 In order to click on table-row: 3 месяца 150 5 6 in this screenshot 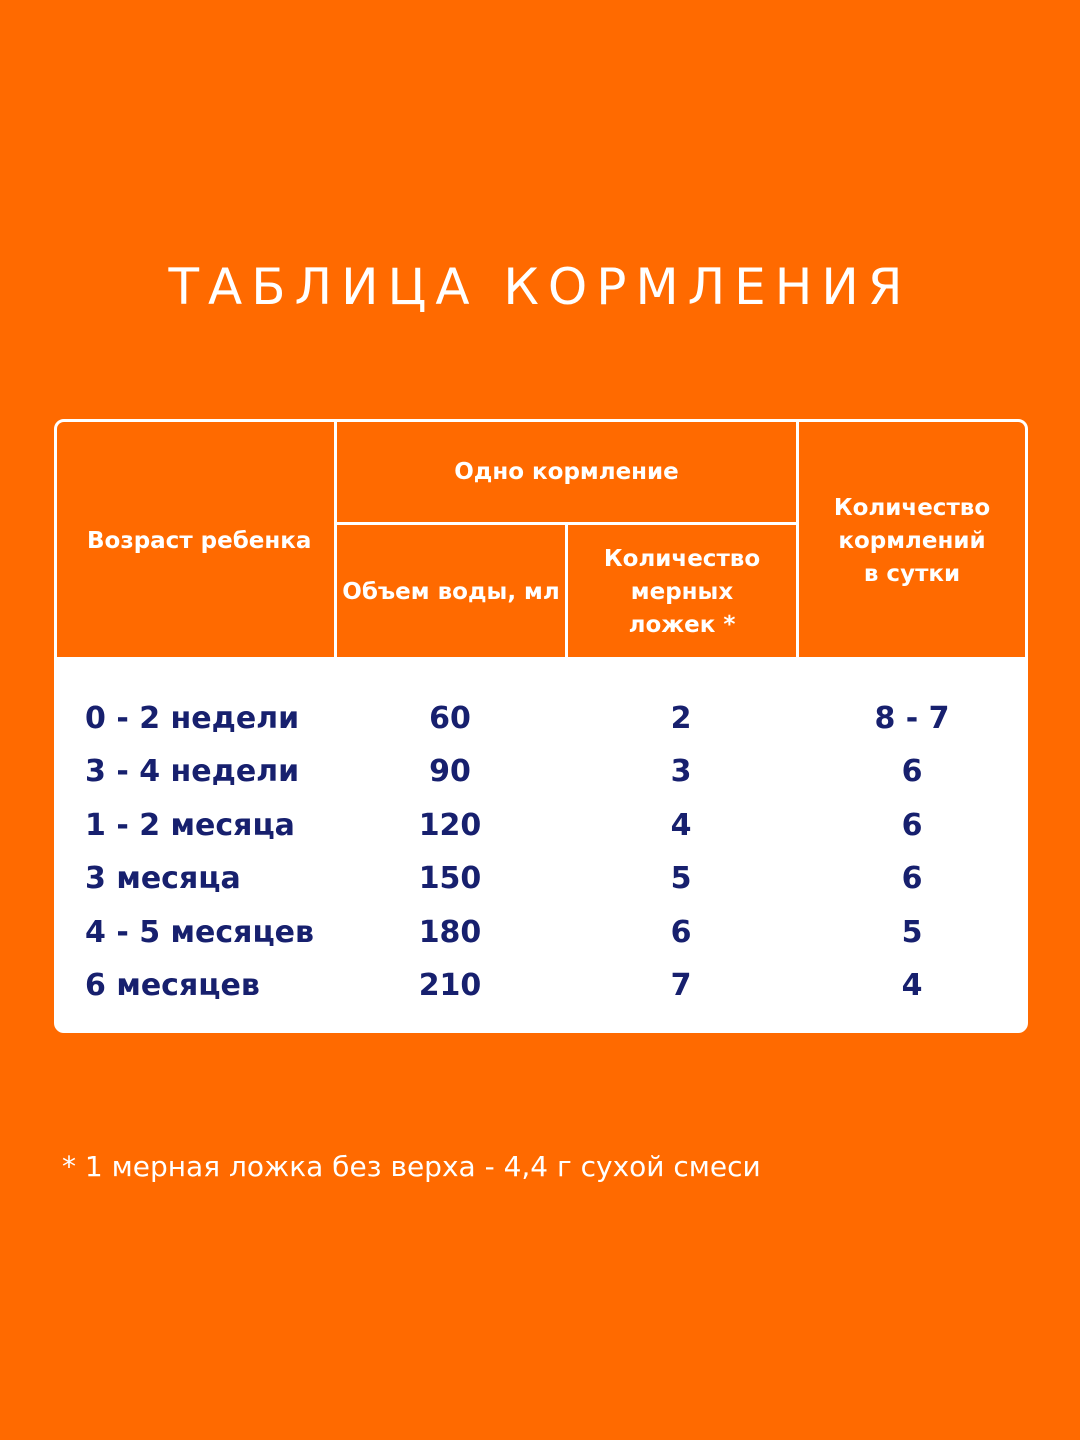, I will do `click(541, 878)`.